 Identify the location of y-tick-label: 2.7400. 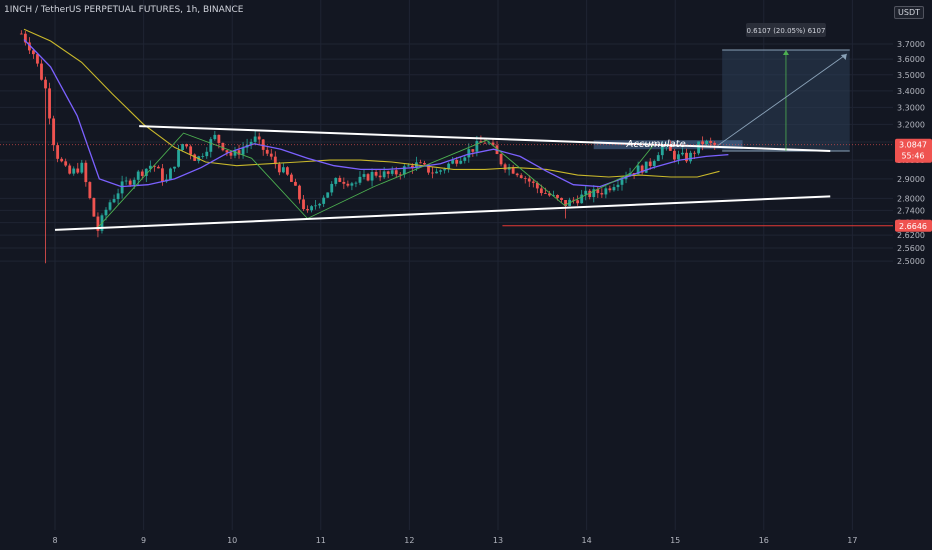
(911, 210).